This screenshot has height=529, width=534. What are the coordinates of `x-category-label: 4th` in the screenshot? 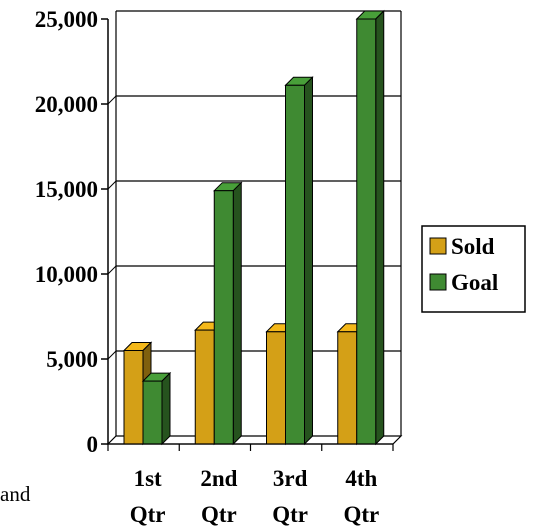 It's located at (361, 478).